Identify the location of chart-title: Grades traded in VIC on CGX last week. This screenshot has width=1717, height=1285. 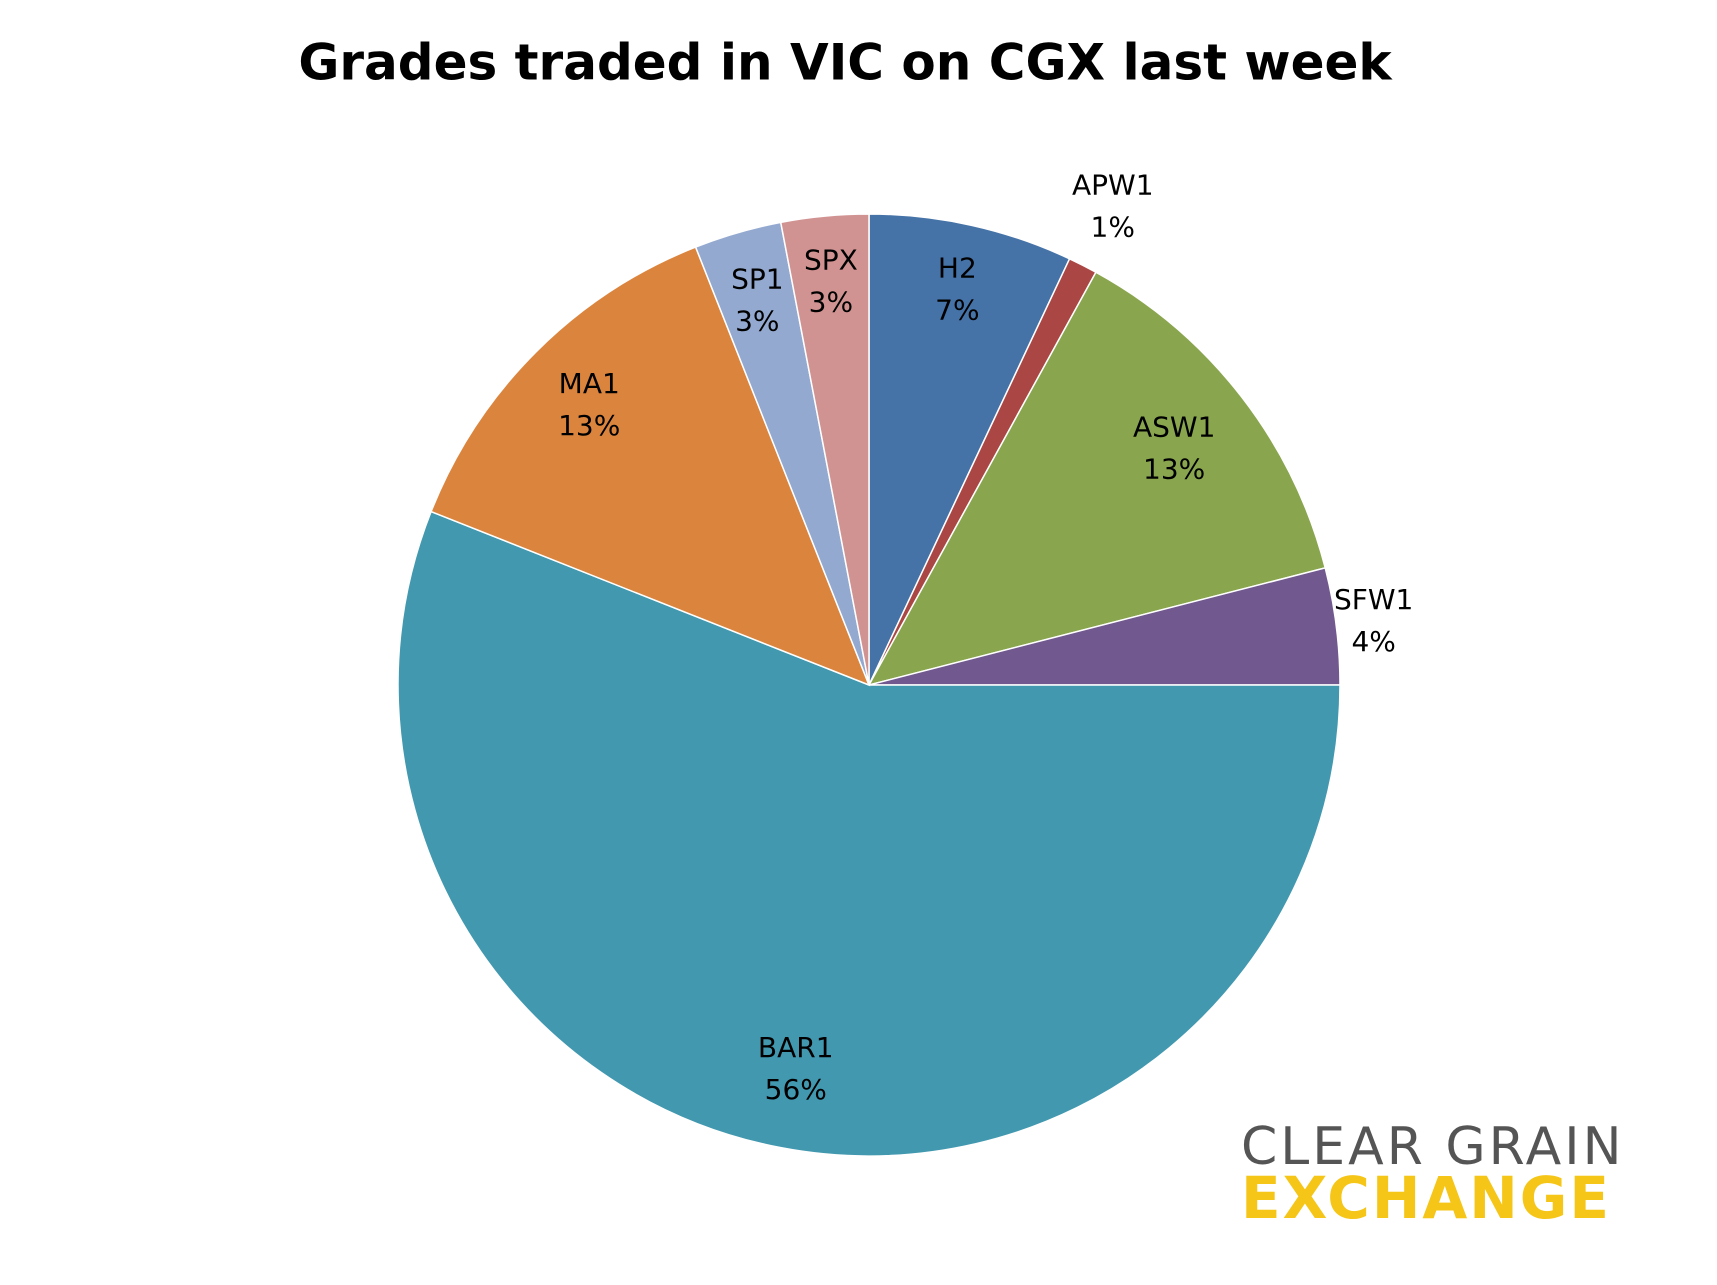
(845, 63).